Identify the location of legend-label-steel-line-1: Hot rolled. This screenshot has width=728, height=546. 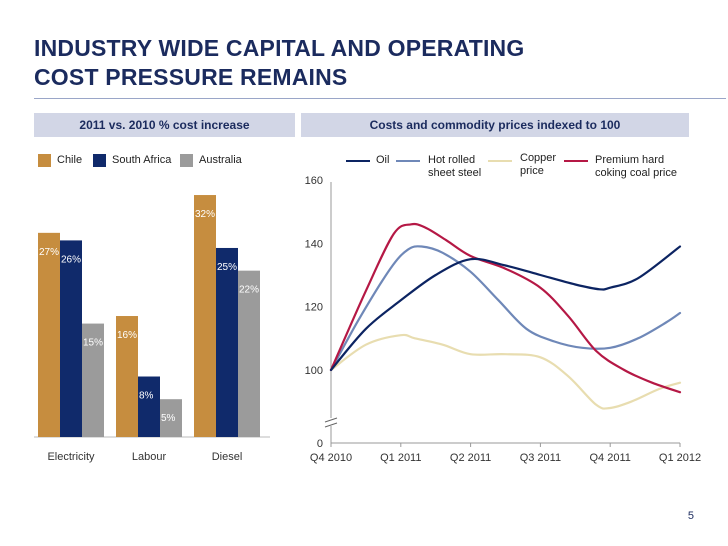
(452, 160).